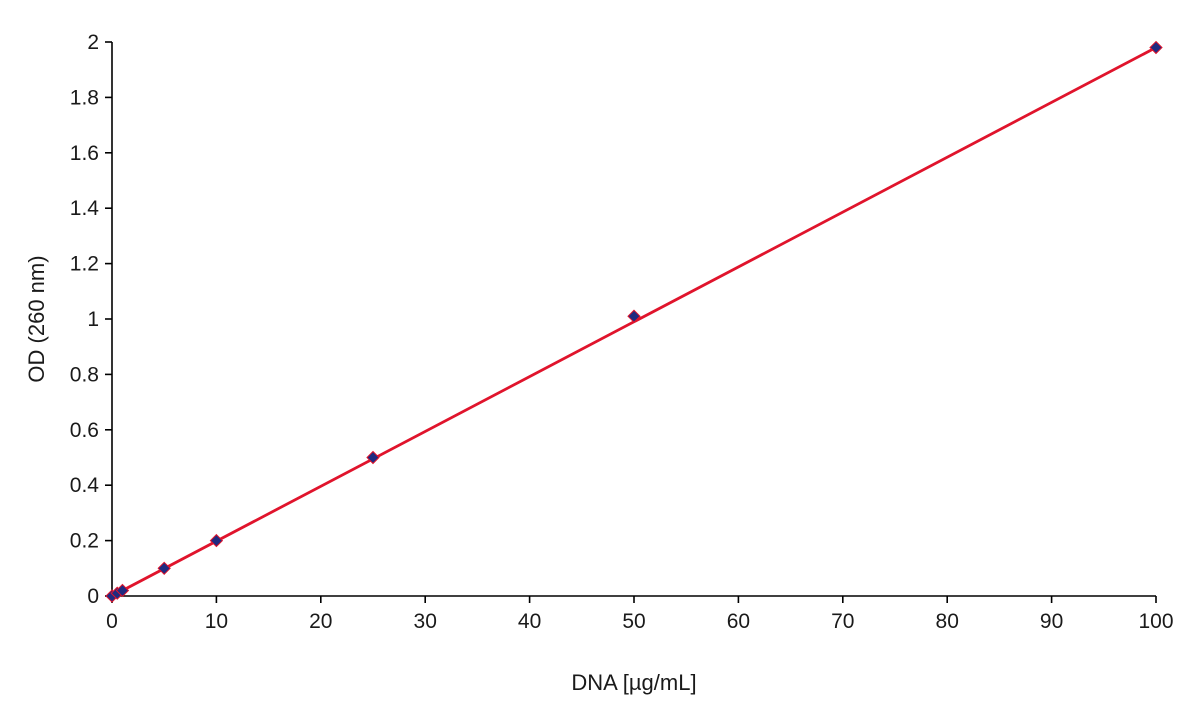 This screenshot has height=711, width=1200. What do you see at coordinates (84, 430) in the screenshot?
I see `y-tick-label: 0.6` at bounding box center [84, 430].